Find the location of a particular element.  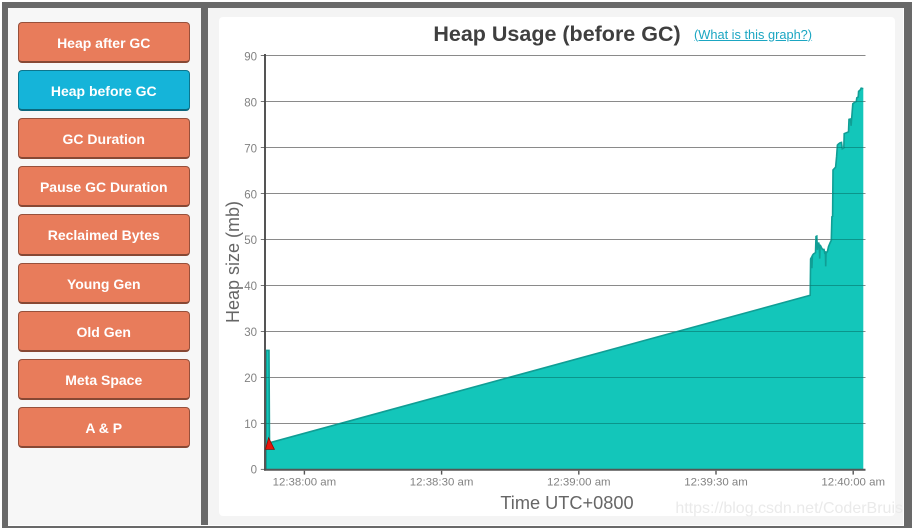

svg-text: 40 is located at coordinates (250, 287).